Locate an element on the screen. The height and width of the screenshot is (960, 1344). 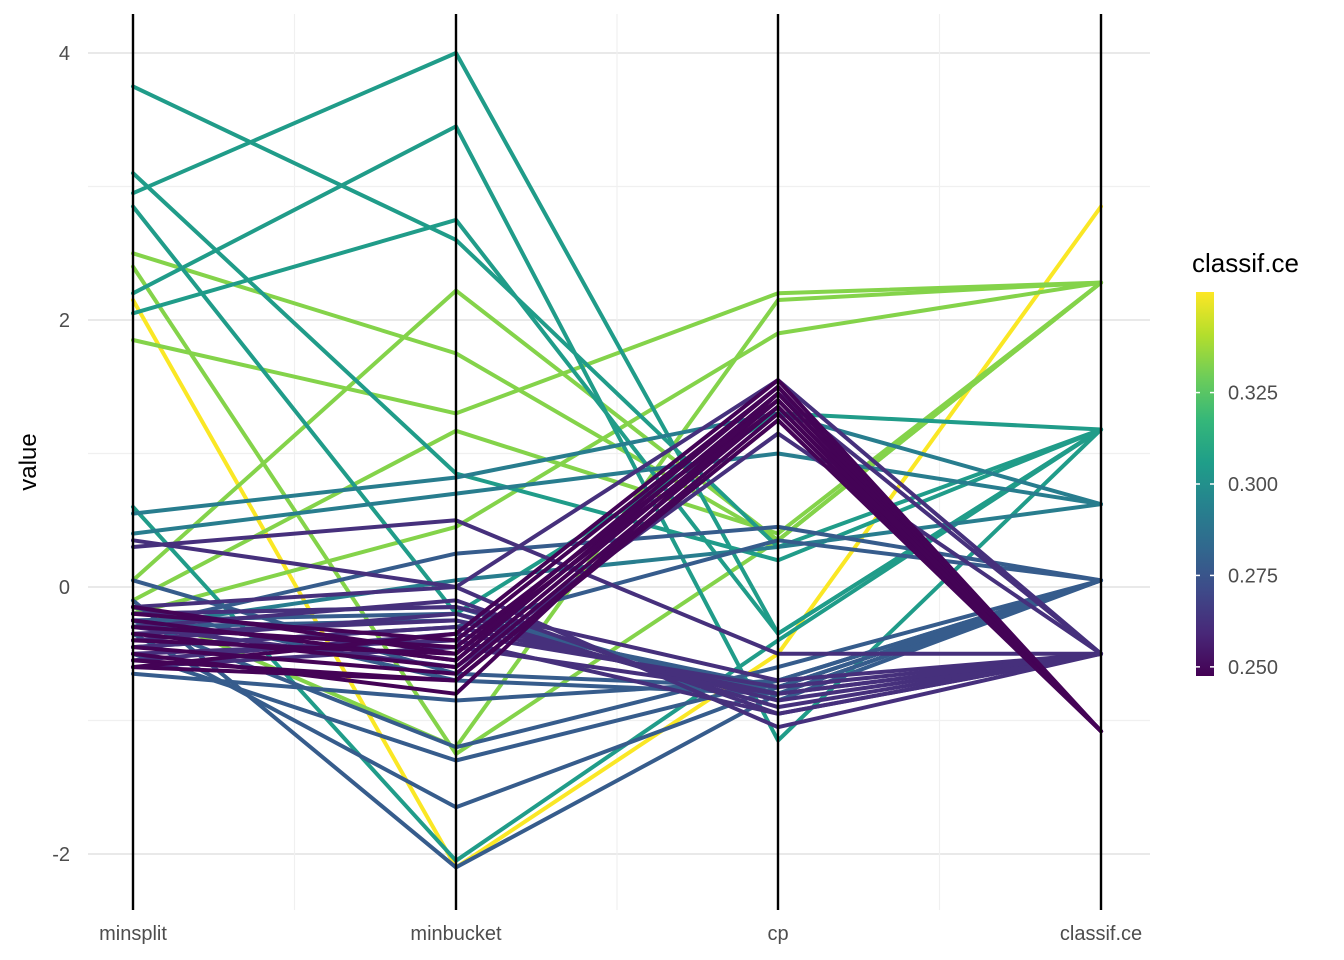
y-tick-label: 2 is located at coordinates (64, 321).